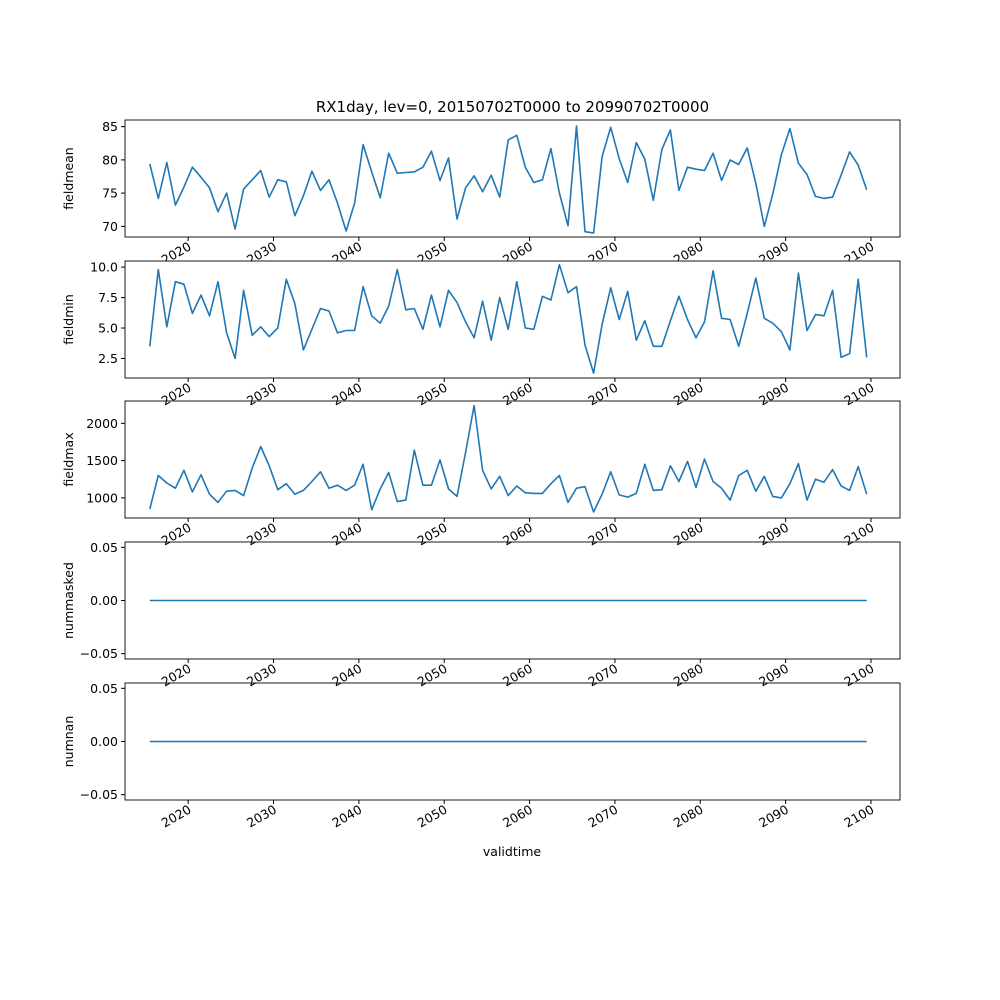 The width and height of the screenshot is (1000, 1000). Describe the element at coordinates (102, 497) in the screenshot. I see `y-tick-label: 1000` at that location.